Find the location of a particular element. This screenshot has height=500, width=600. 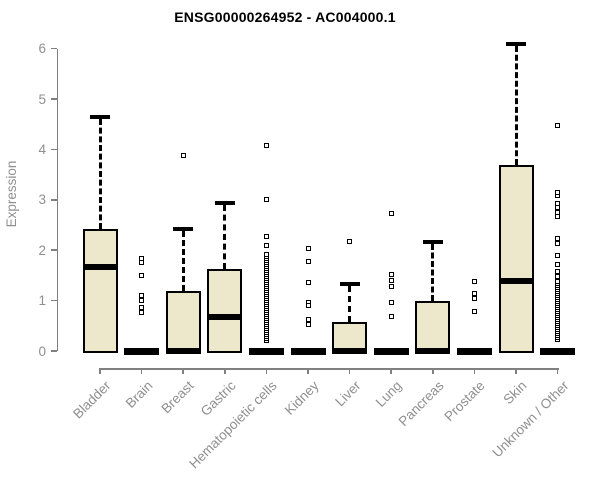

median-gastric is located at coordinates (225, 317).